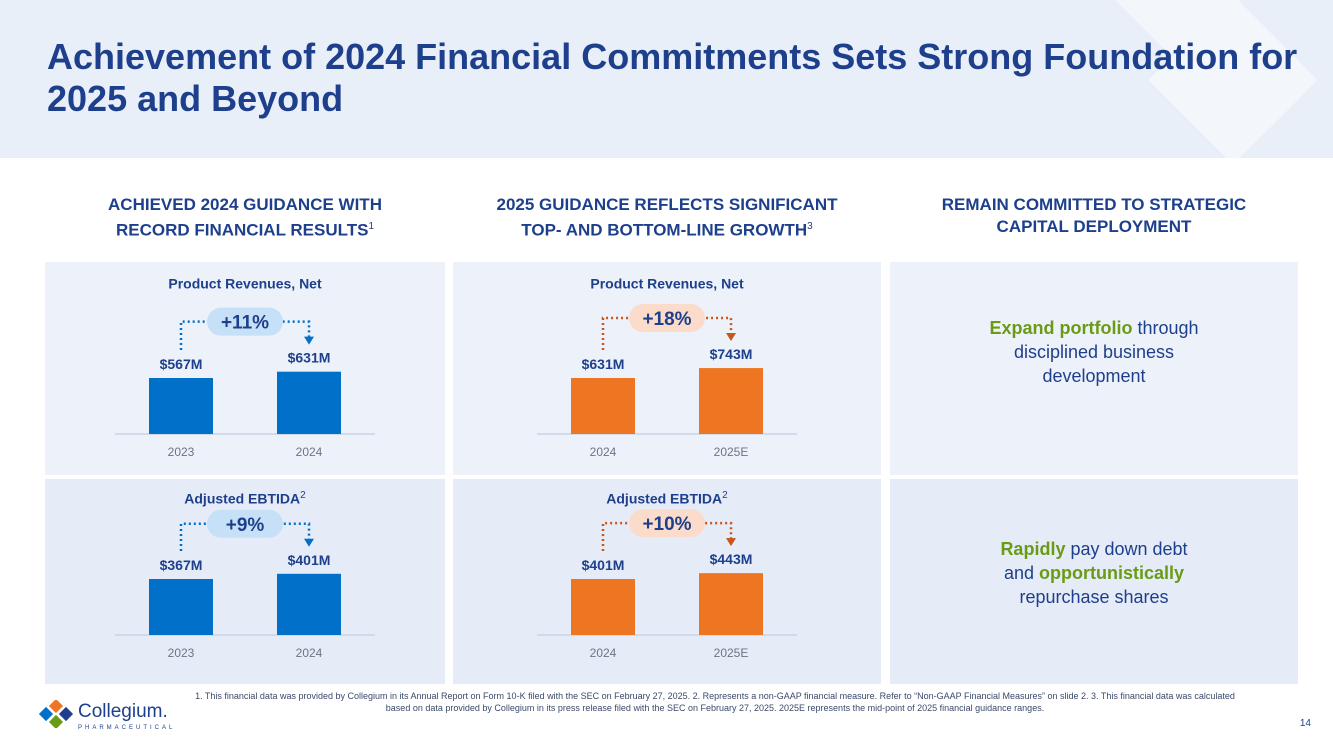 The image size is (1333, 749). Describe the element at coordinates (667, 204) in the screenshot. I see `heading-line-1: 2025 GUIDANCE REFLECTS SIGNIFICANT` at that location.